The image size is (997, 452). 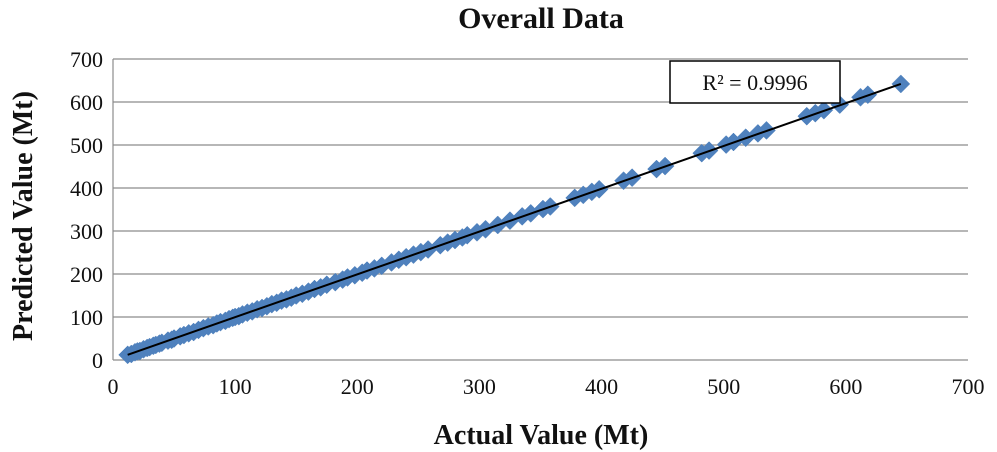 What do you see at coordinates (601, 386) in the screenshot?
I see `x-tick-label: 400` at bounding box center [601, 386].